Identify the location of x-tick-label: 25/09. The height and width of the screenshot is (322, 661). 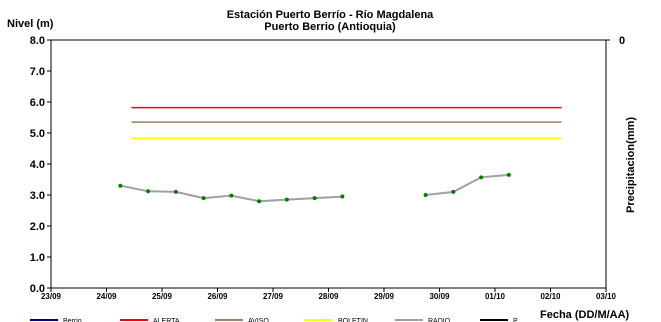
(162, 296).